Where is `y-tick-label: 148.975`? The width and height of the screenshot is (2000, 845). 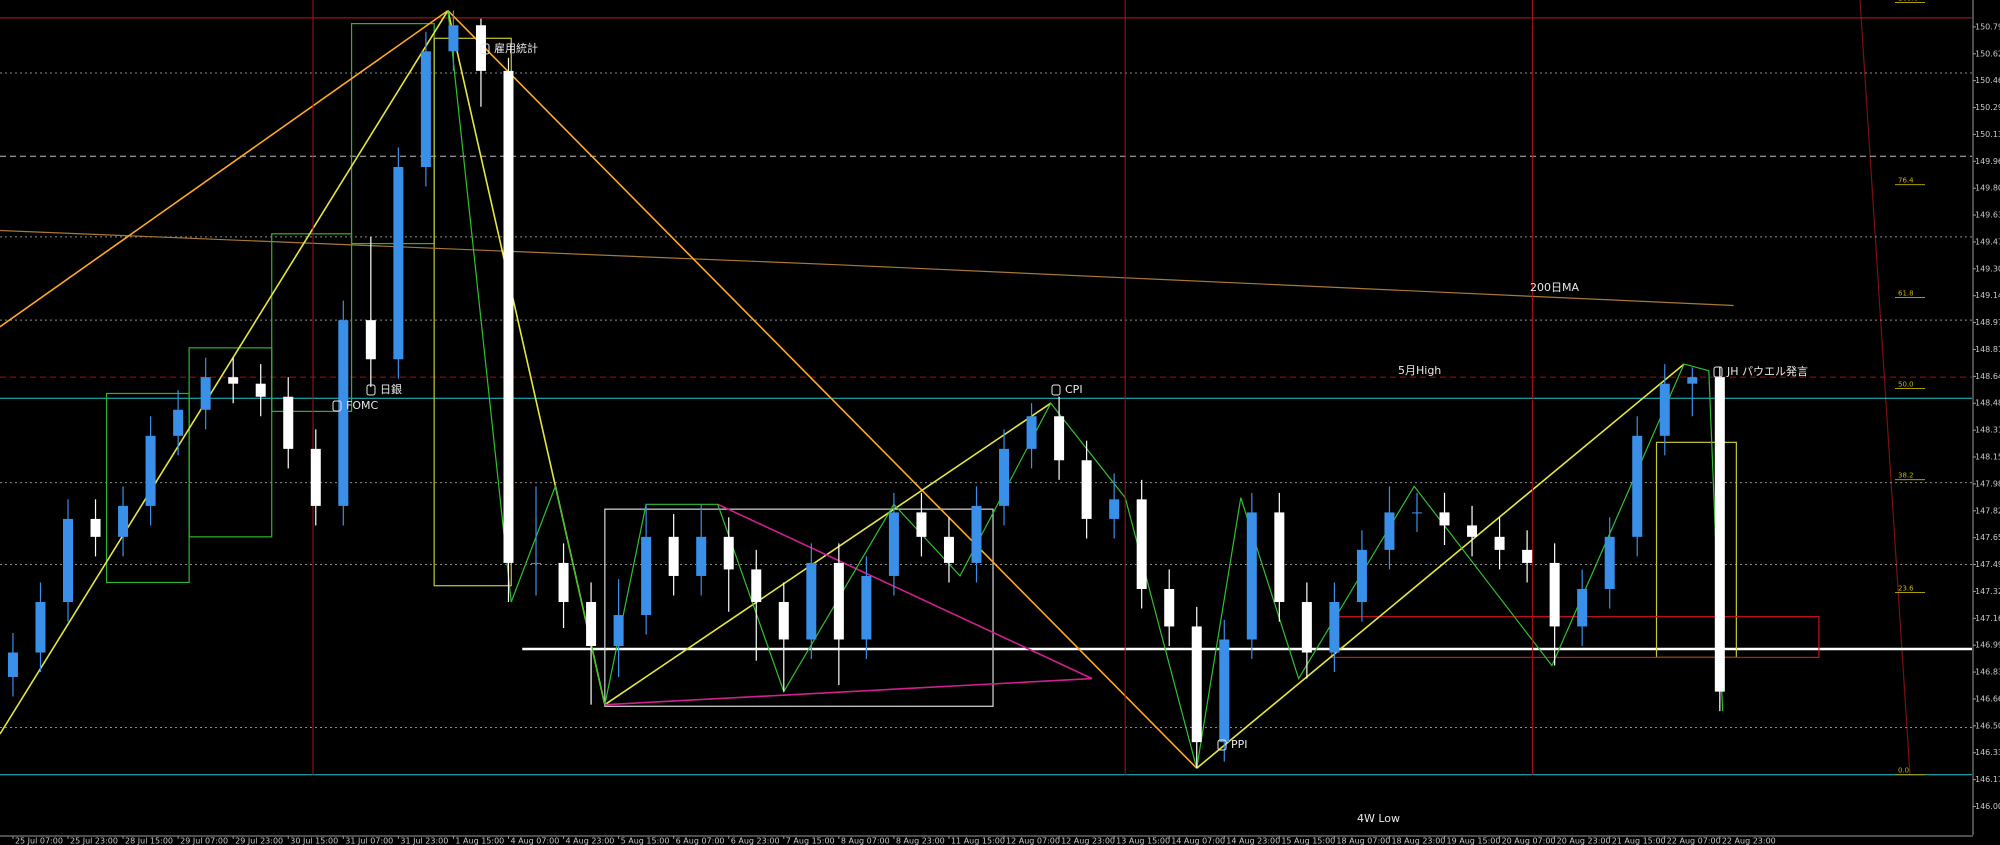
y-tick-label: 148.975 is located at coordinates (1987, 322).